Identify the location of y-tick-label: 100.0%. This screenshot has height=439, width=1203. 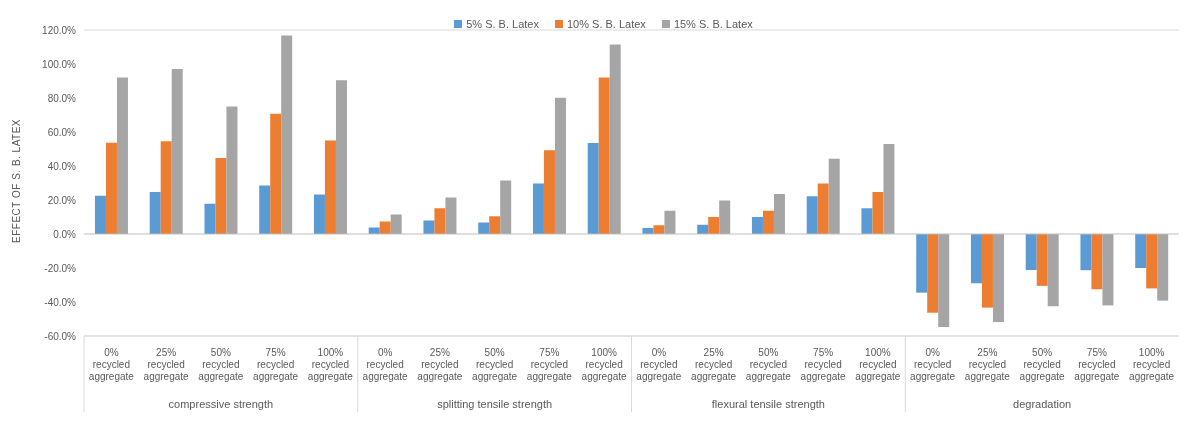
(59, 64).